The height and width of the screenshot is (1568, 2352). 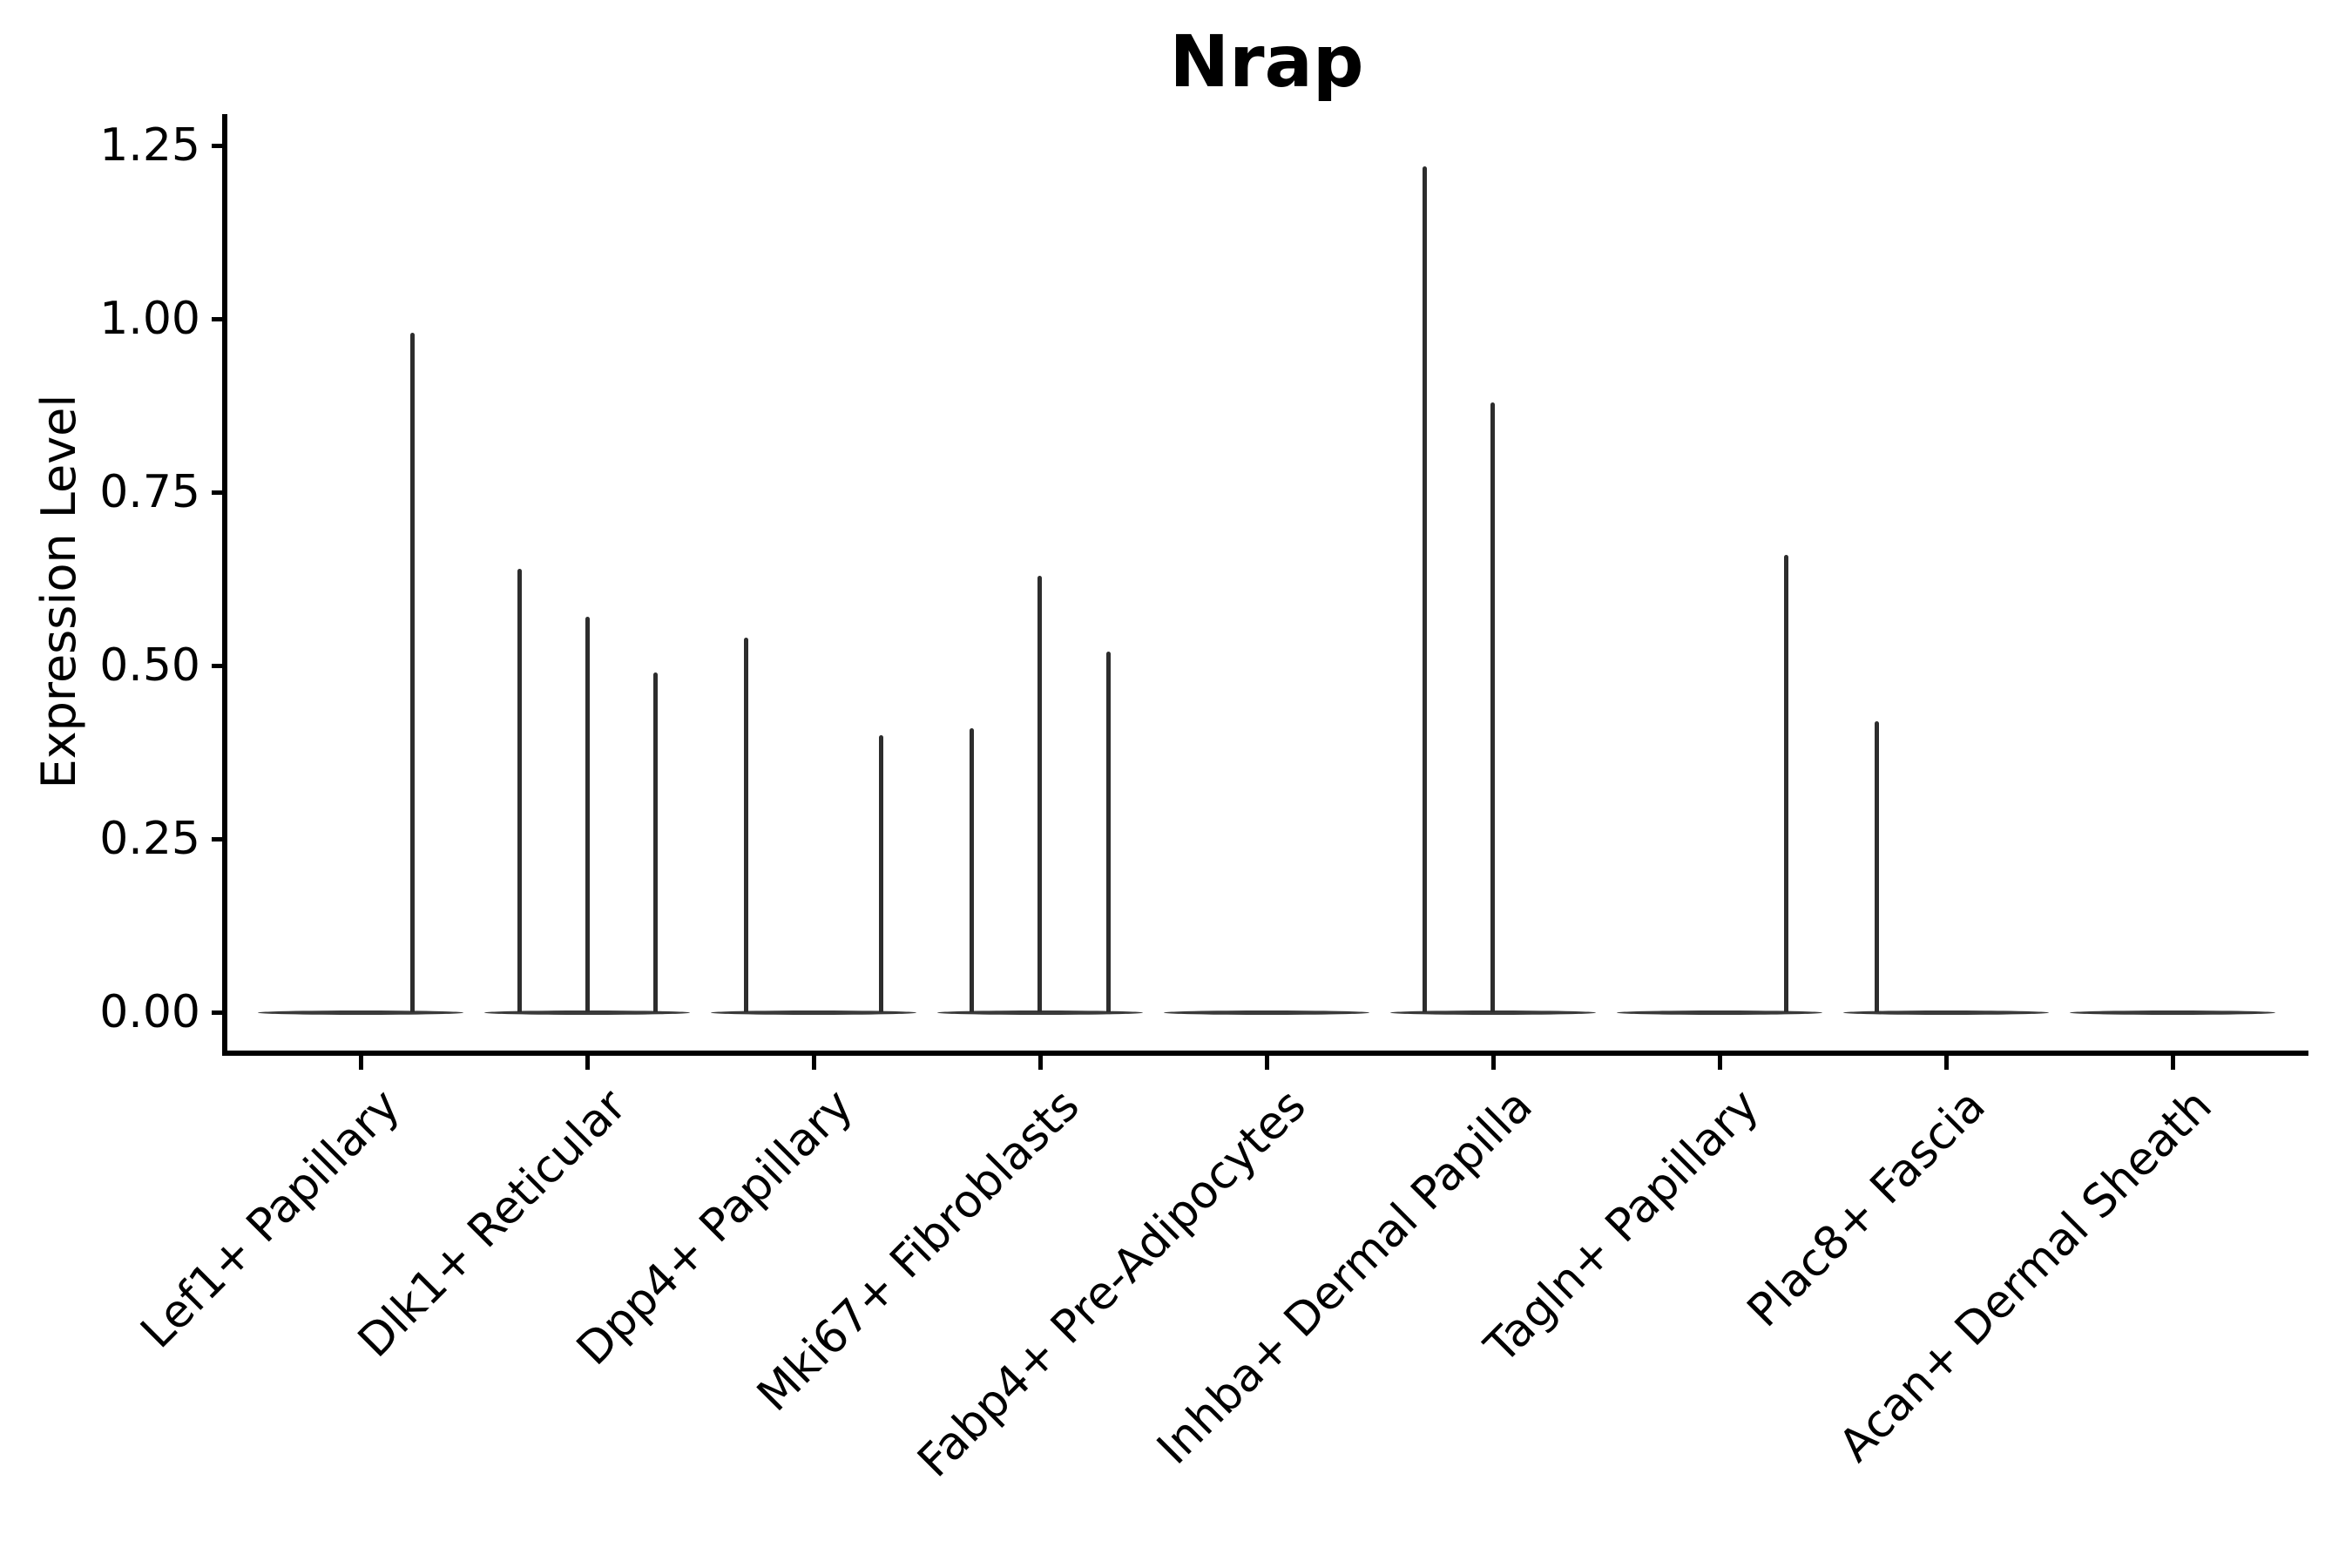 I want to click on x-axis-line, so click(x=1265, y=1054).